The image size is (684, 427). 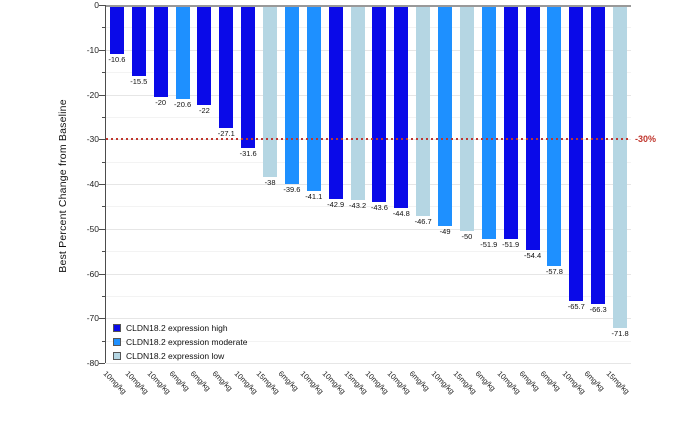 What do you see at coordinates (401, 213) in the screenshot?
I see `bar-value-label: -44.8` at bounding box center [401, 213].